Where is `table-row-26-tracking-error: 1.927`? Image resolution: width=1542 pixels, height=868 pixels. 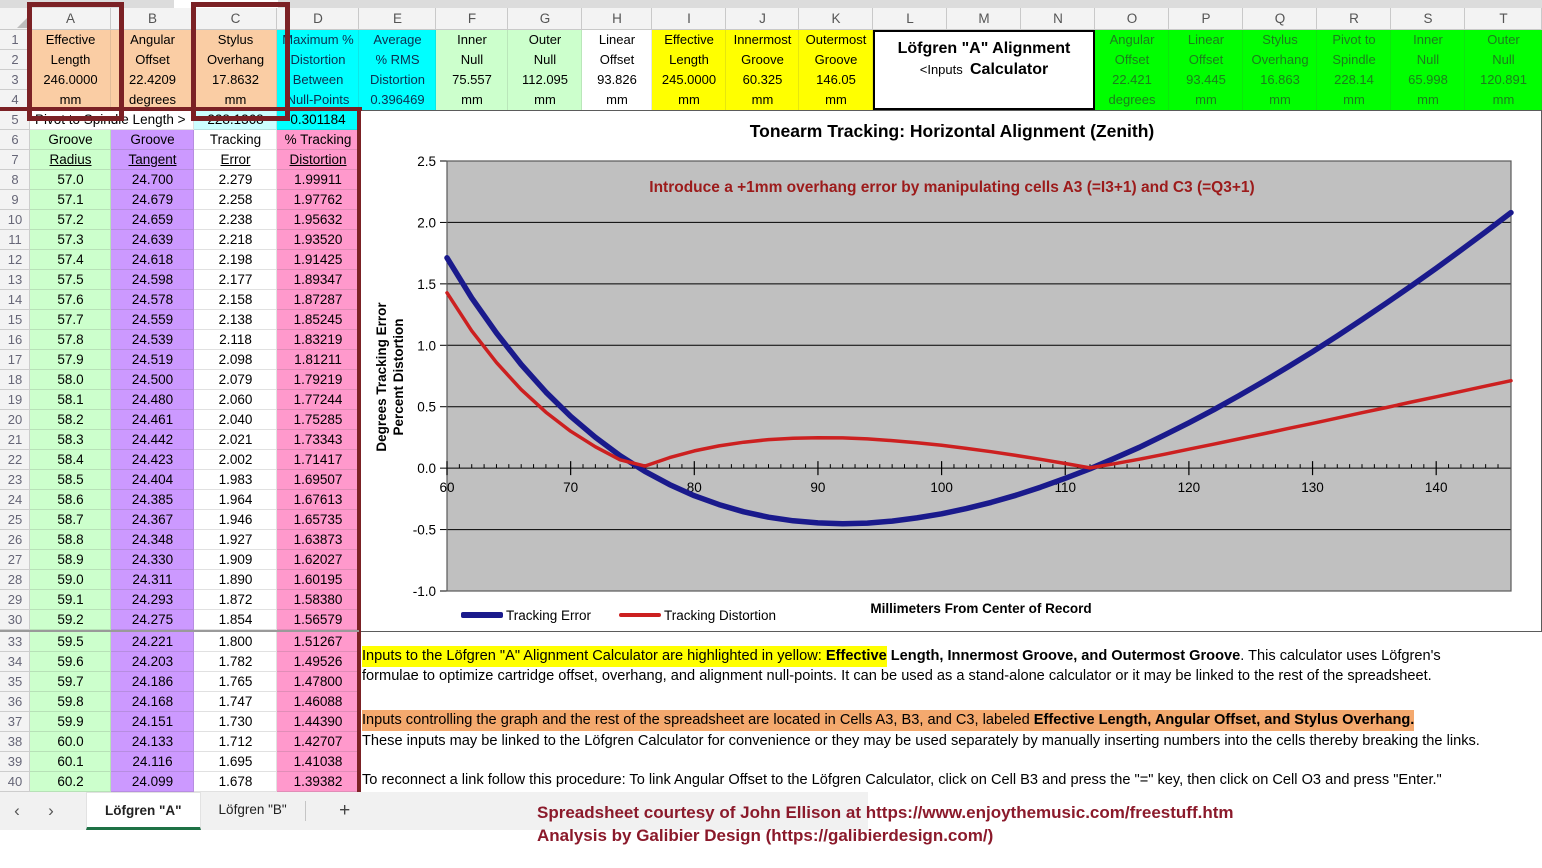
table-row-26-tracking-error: 1.927 is located at coordinates (235, 540).